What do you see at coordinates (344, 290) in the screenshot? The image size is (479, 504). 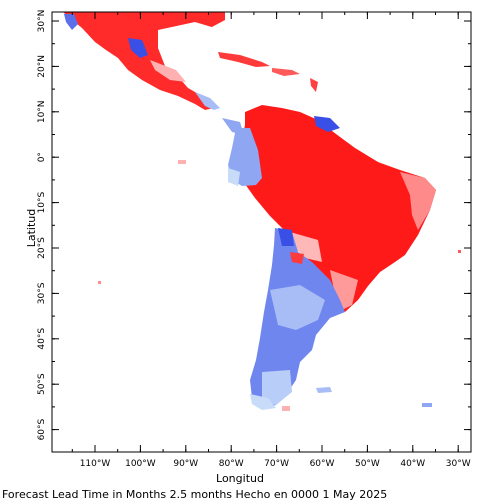 I see `south-brazil-light-warm` at bounding box center [344, 290].